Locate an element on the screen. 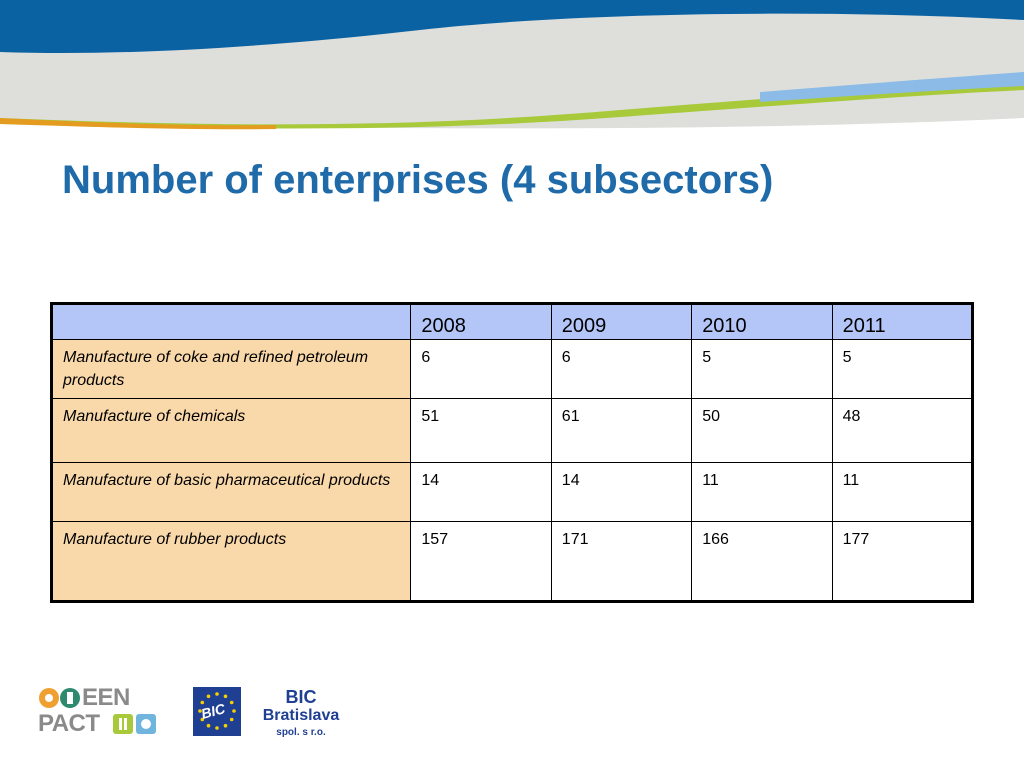 The width and height of the screenshot is (1024, 768). row-label: Manufacture of chemicals is located at coordinates (231, 430).